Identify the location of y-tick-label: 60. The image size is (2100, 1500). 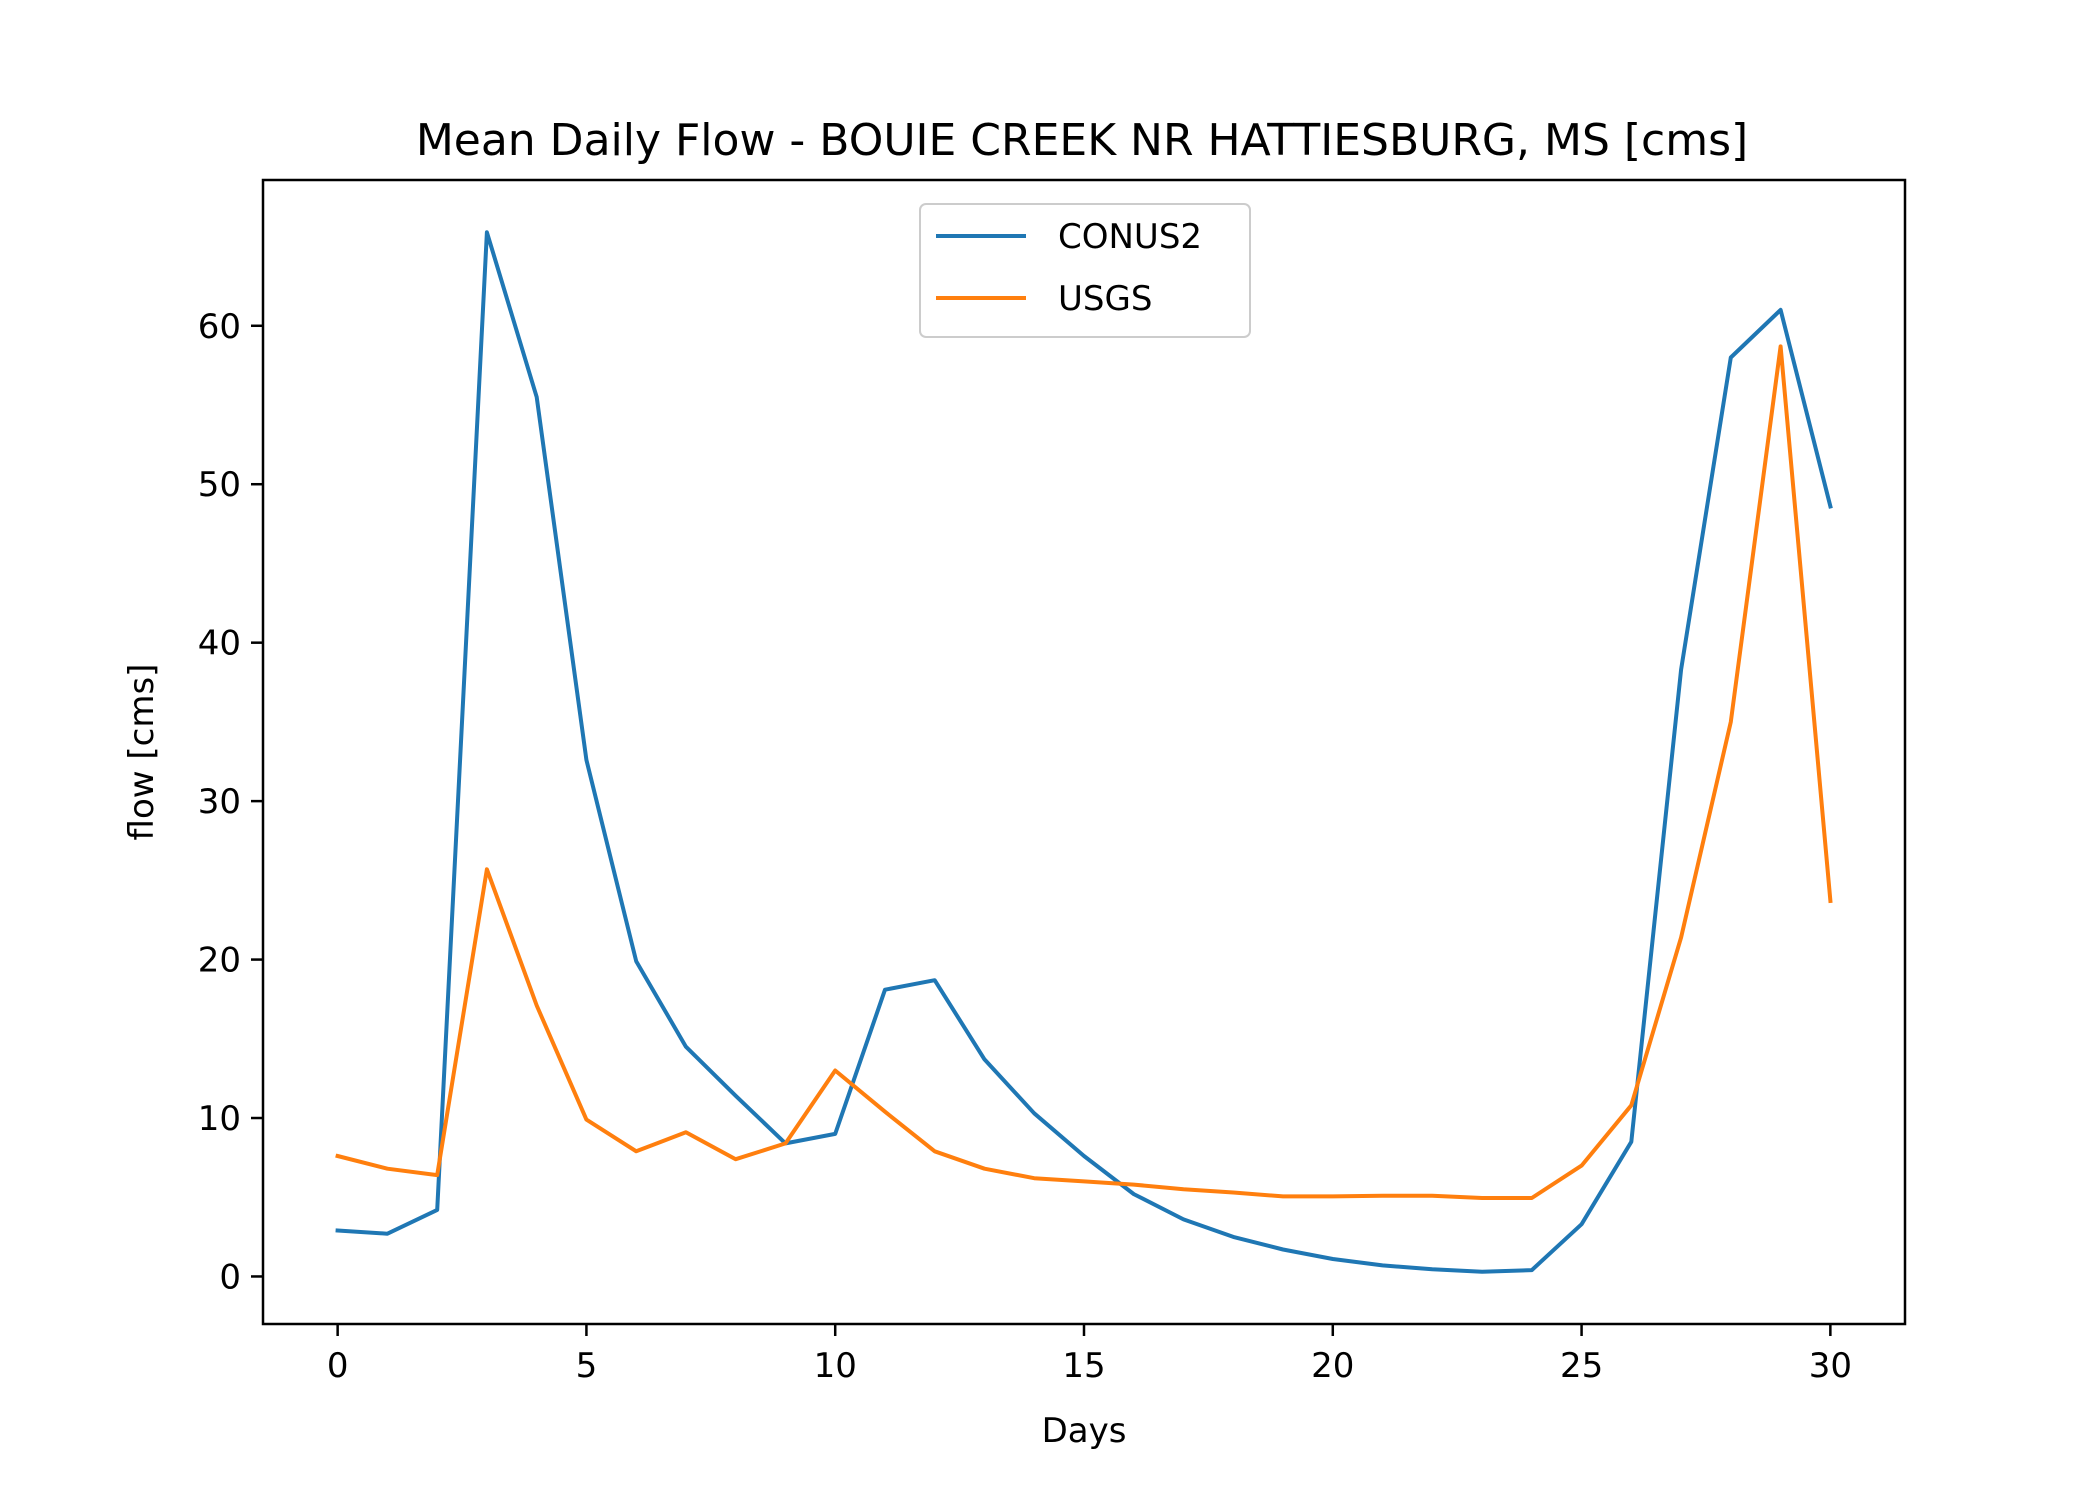
(219, 327).